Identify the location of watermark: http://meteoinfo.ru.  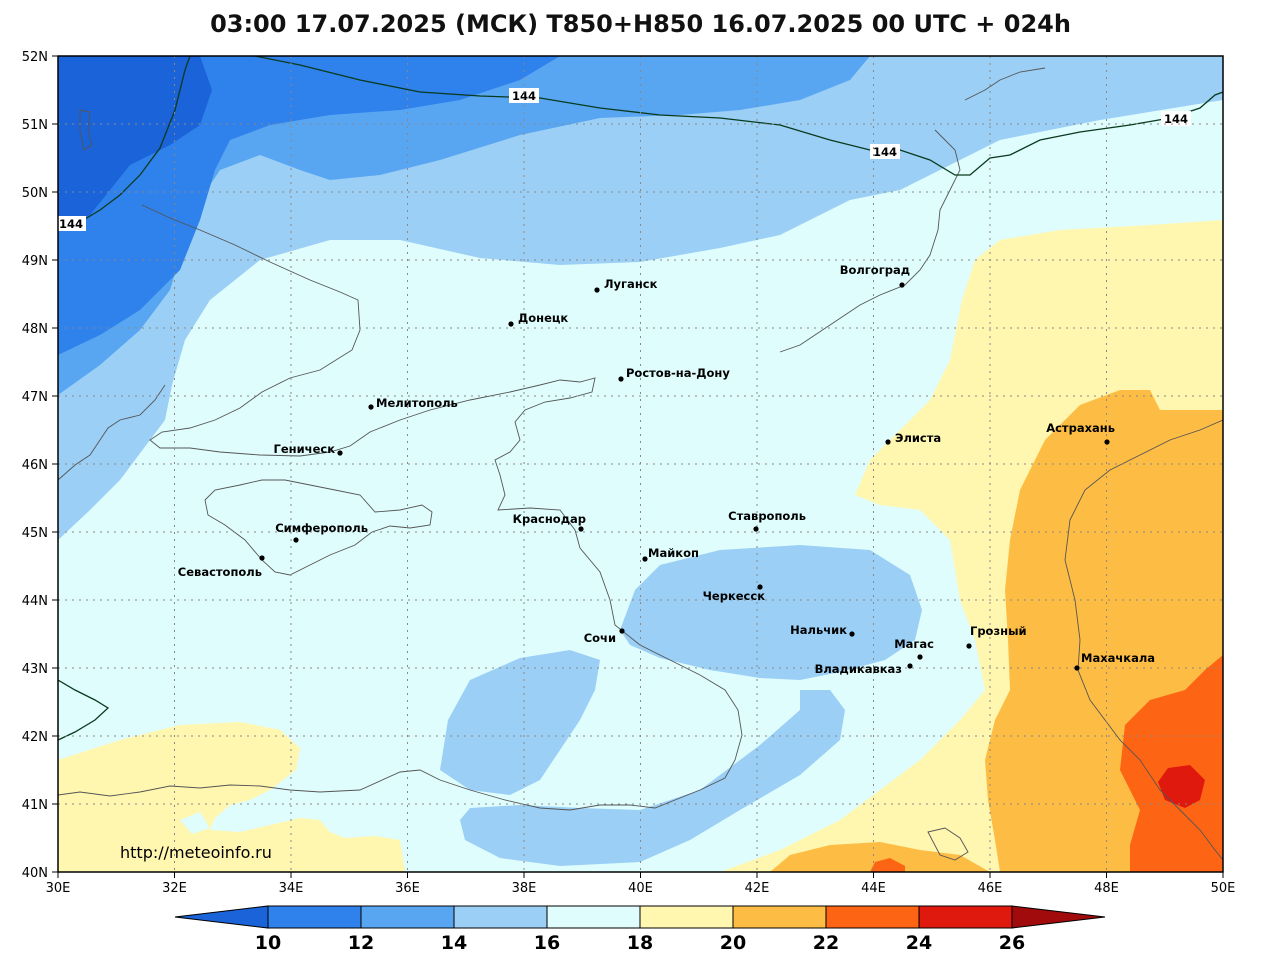
(196, 852).